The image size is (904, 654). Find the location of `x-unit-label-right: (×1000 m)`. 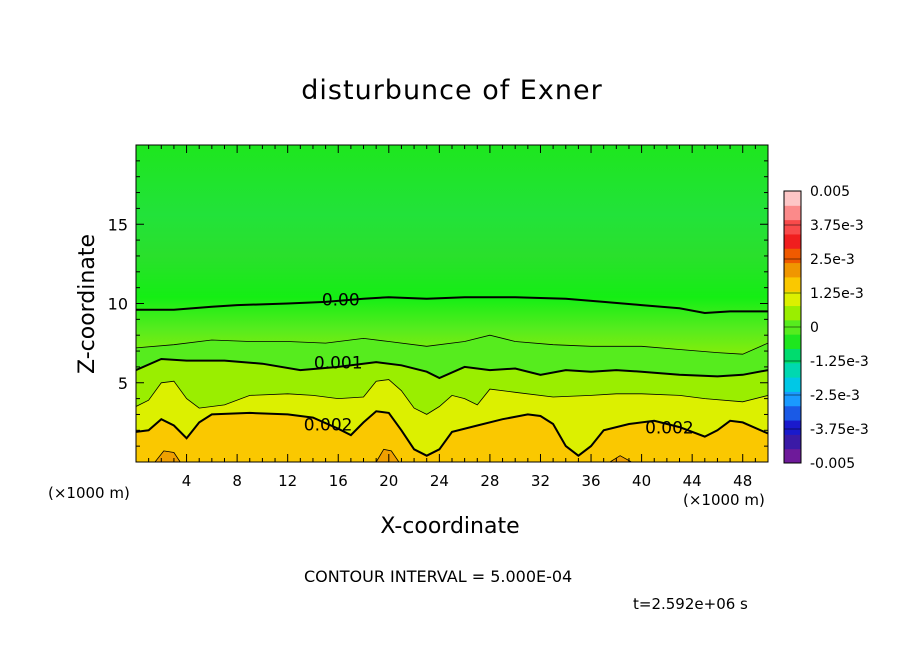

x-unit-label-right: (×1000 m) is located at coordinates (724, 500).